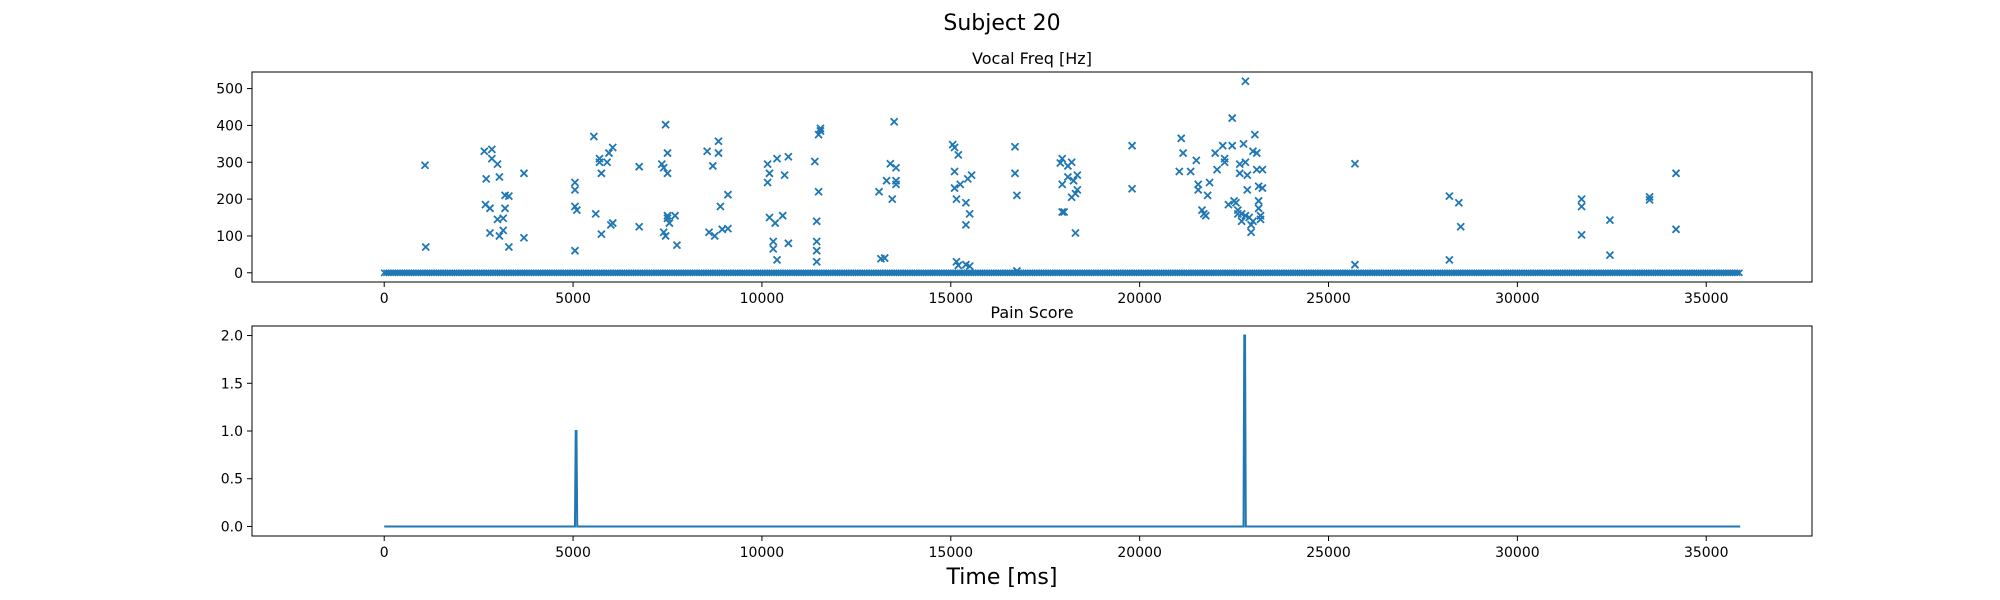 This screenshot has width=2000, height=600. Describe the element at coordinates (1139, 553) in the screenshot. I see `x-tick-label: 20000` at that location.